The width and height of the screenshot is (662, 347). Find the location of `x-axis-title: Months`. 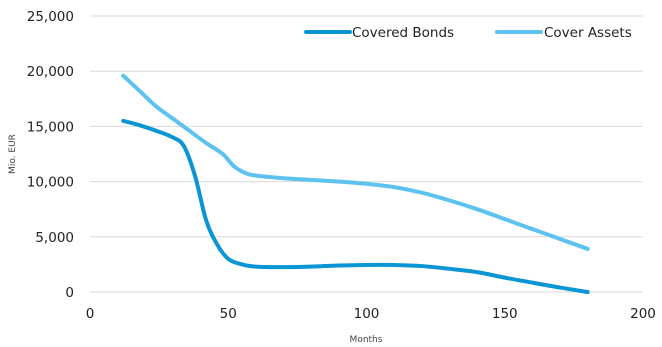

x-axis-title: Months is located at coordinates (366, 340).